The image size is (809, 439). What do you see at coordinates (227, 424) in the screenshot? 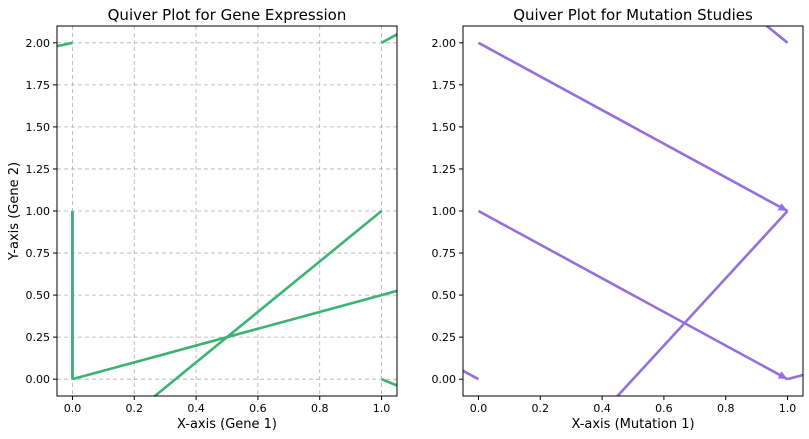
I see `x-axis-label: X-axis (Gene 1)` at bounding box center [227, 424].